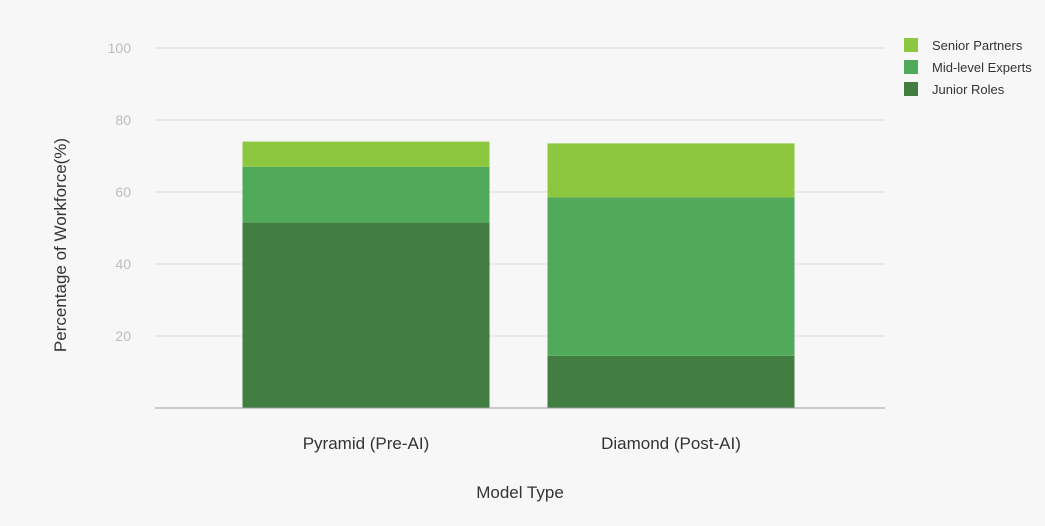  I want to click on legend-swatch-junior-roles, so click(911, 89).